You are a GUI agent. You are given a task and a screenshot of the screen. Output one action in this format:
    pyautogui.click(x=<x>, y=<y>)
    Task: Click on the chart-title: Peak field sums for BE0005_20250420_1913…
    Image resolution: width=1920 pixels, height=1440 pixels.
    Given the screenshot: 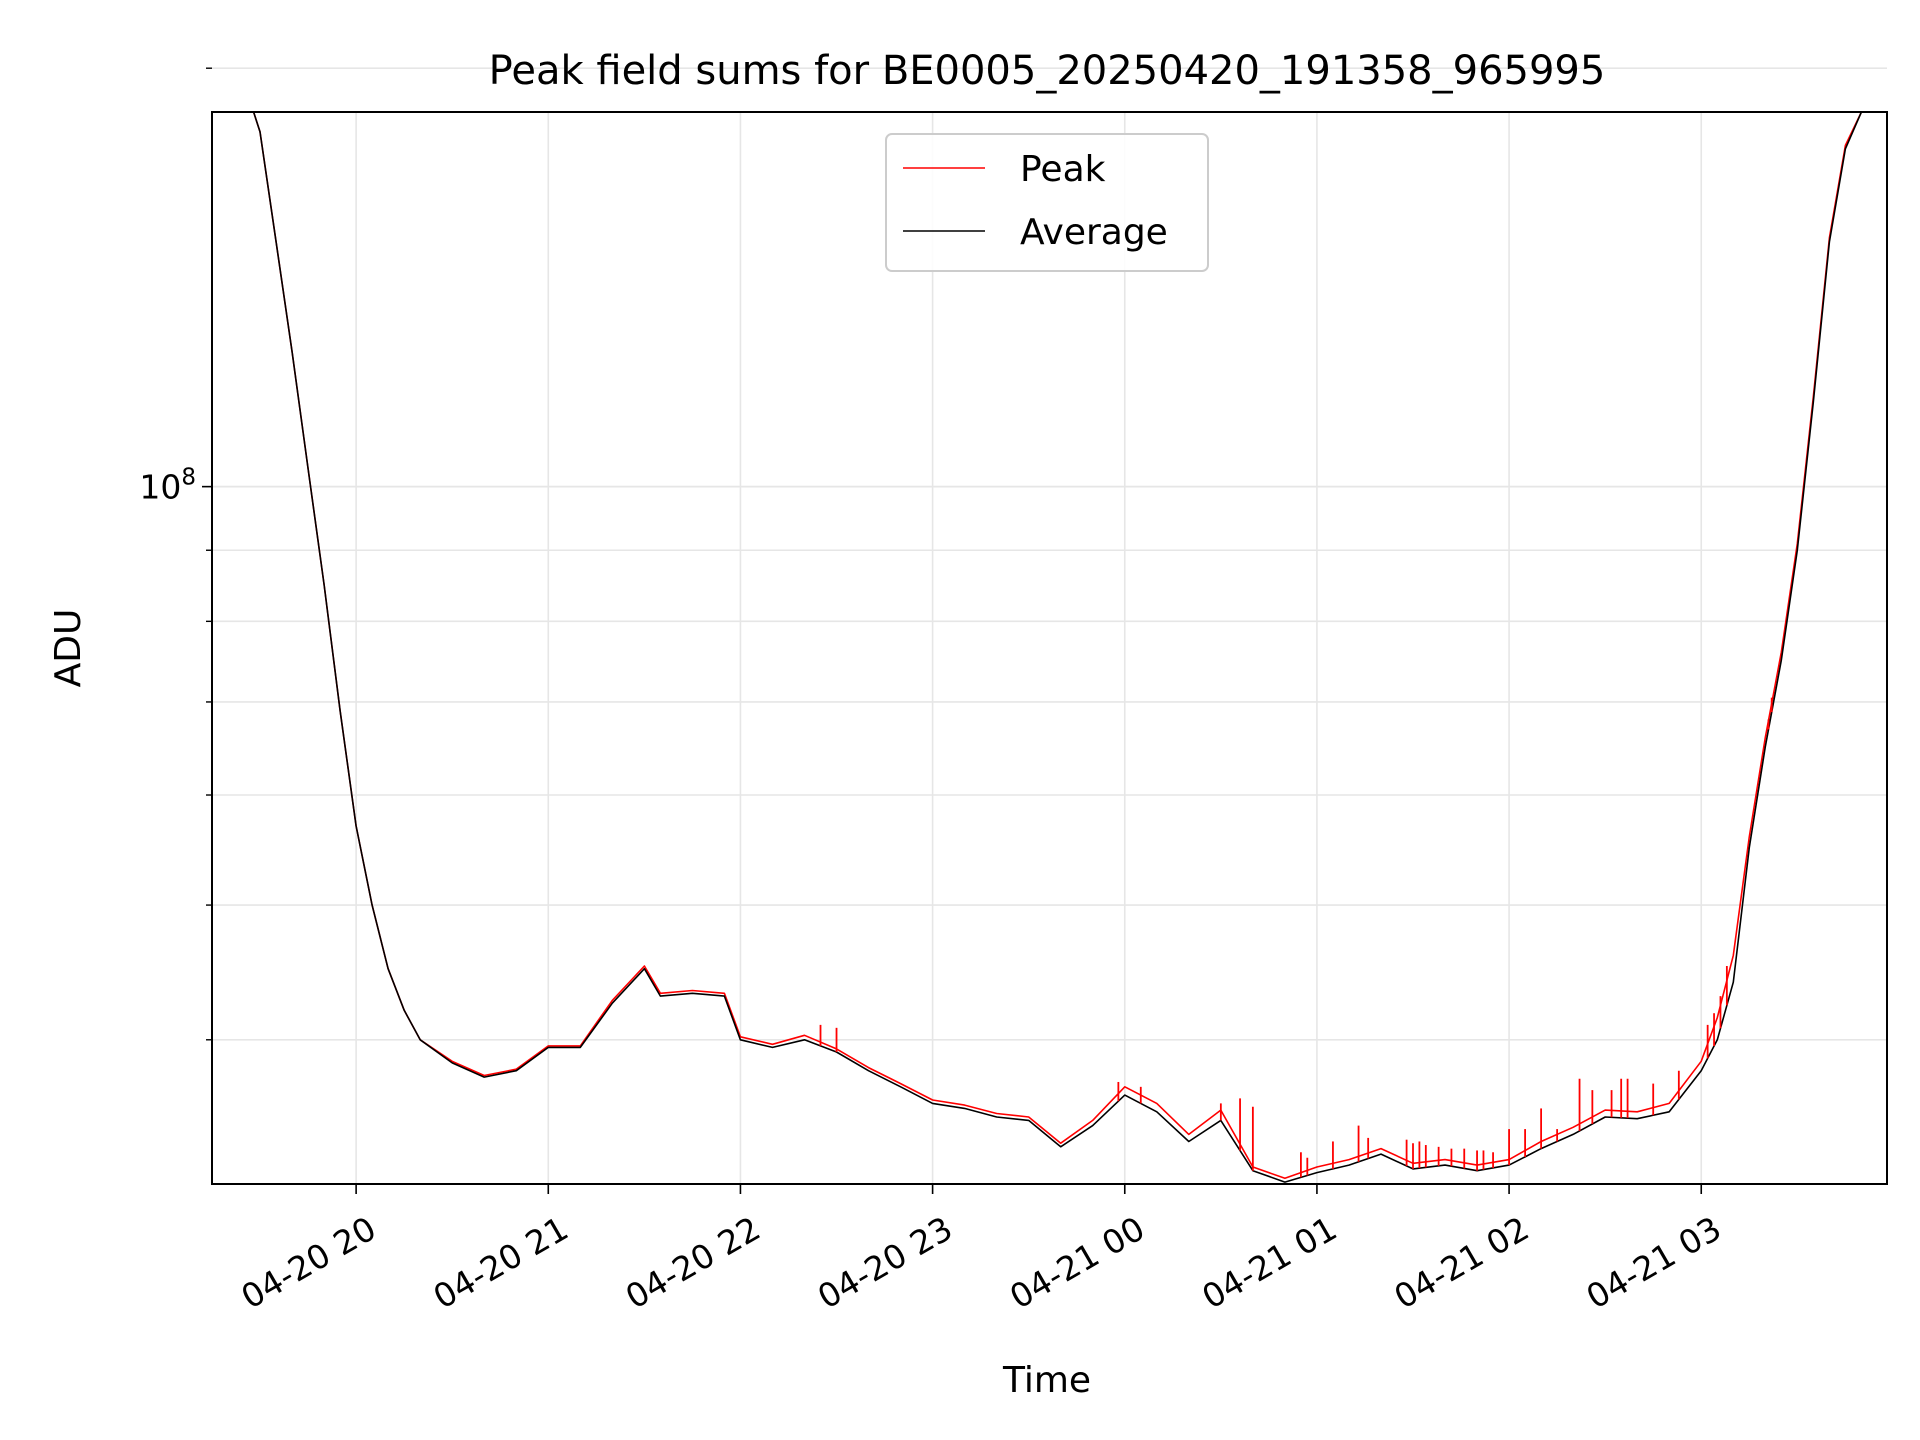 What is the action you would take?
    pyautogui.click(x=1047, y=71)
    